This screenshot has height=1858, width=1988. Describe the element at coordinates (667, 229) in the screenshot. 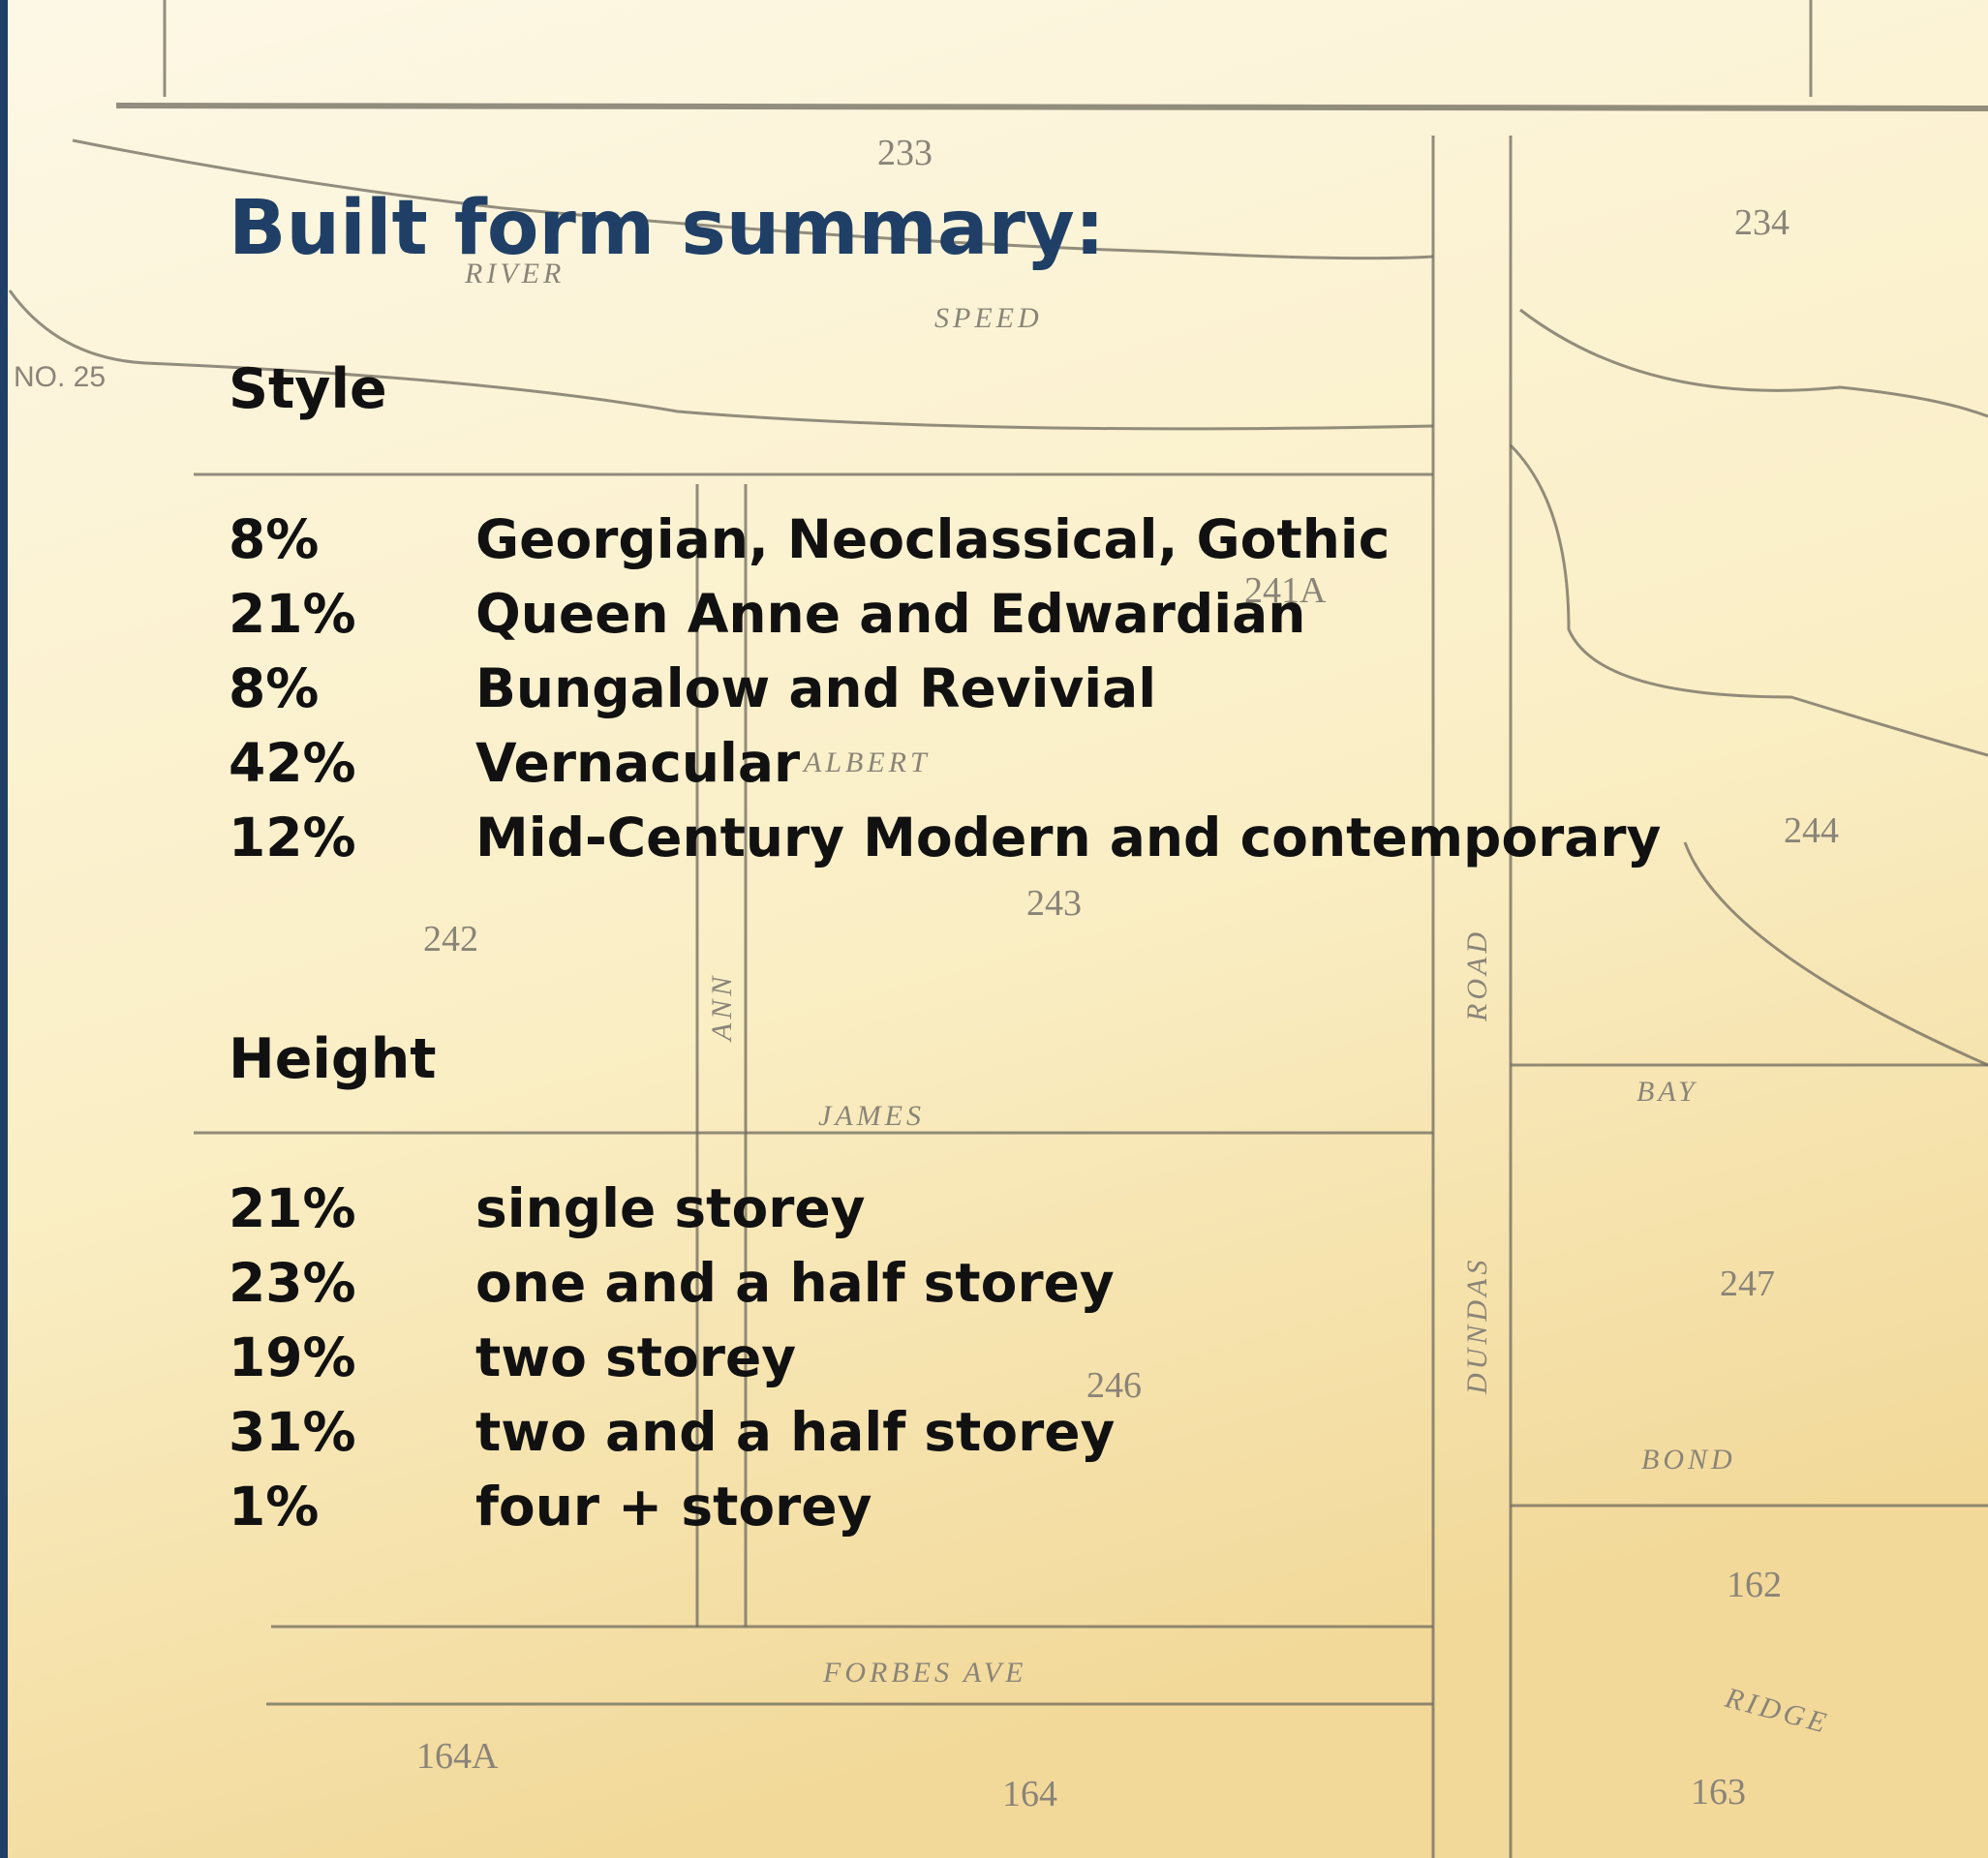

I see `title: Built form summary:` at that location.